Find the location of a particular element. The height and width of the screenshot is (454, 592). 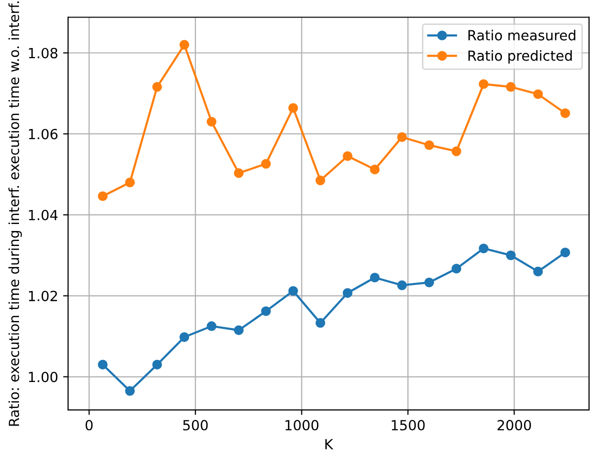

x-tick-label: 500 is located at coordinates (195, 425).